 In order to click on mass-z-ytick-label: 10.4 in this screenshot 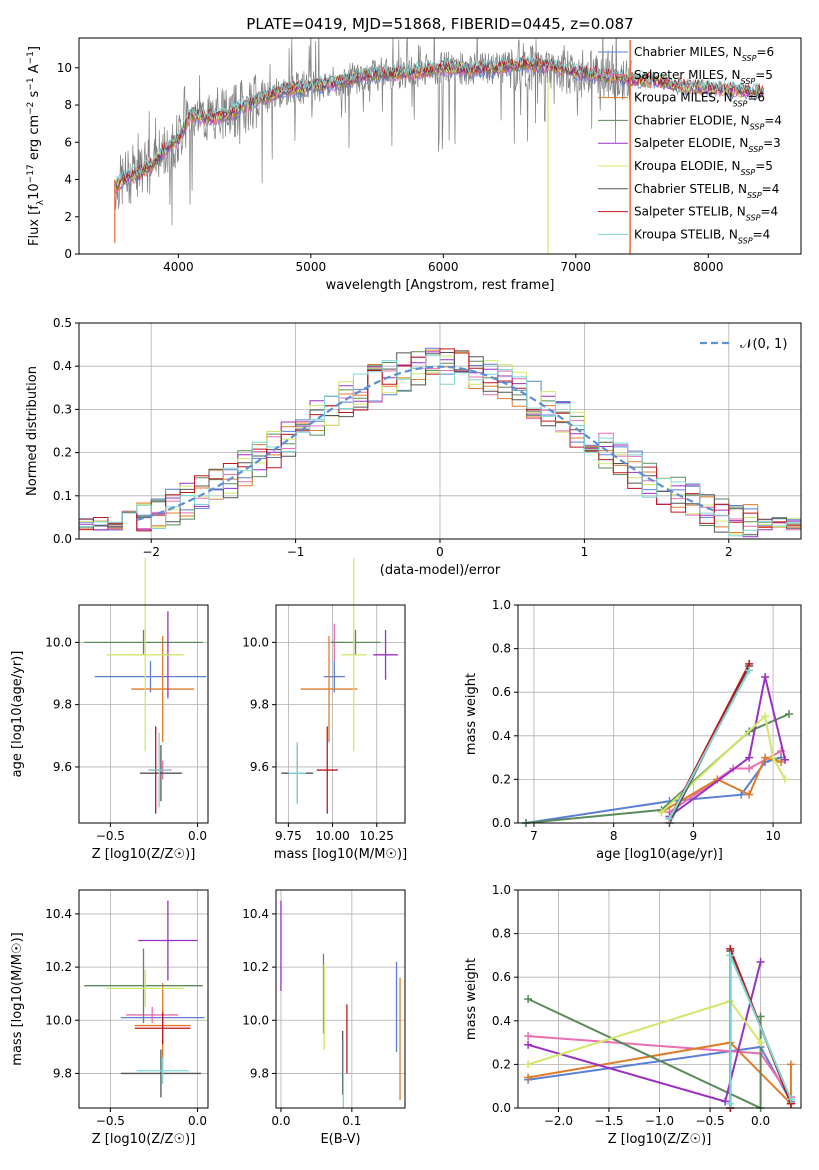, I will do `click(58, 914)`.